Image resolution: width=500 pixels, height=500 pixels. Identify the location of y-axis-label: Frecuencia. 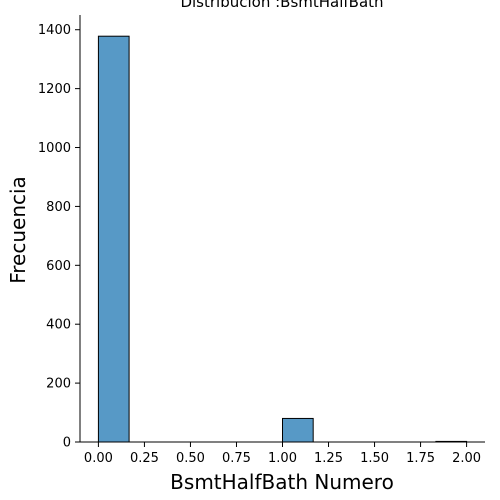
(18, 230).